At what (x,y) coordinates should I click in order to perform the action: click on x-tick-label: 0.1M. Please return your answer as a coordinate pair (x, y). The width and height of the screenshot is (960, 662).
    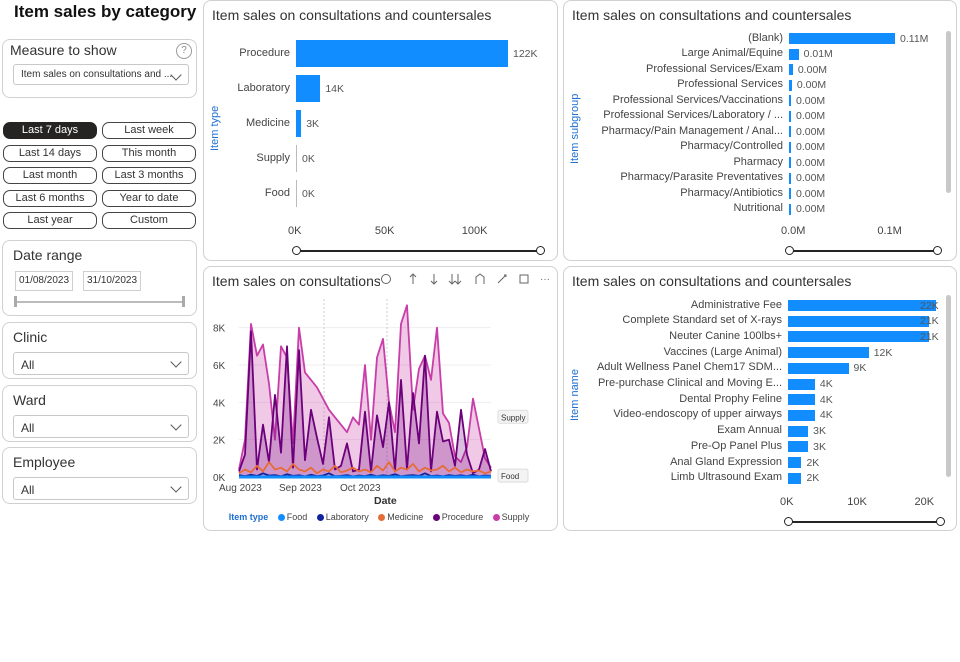
    Looking at the image, I should click on (889, 231).